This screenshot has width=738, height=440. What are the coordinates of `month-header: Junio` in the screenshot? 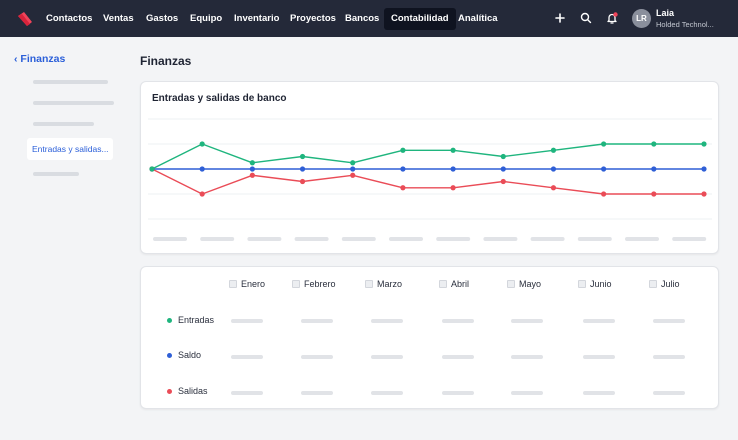 It's located at (595, 284).